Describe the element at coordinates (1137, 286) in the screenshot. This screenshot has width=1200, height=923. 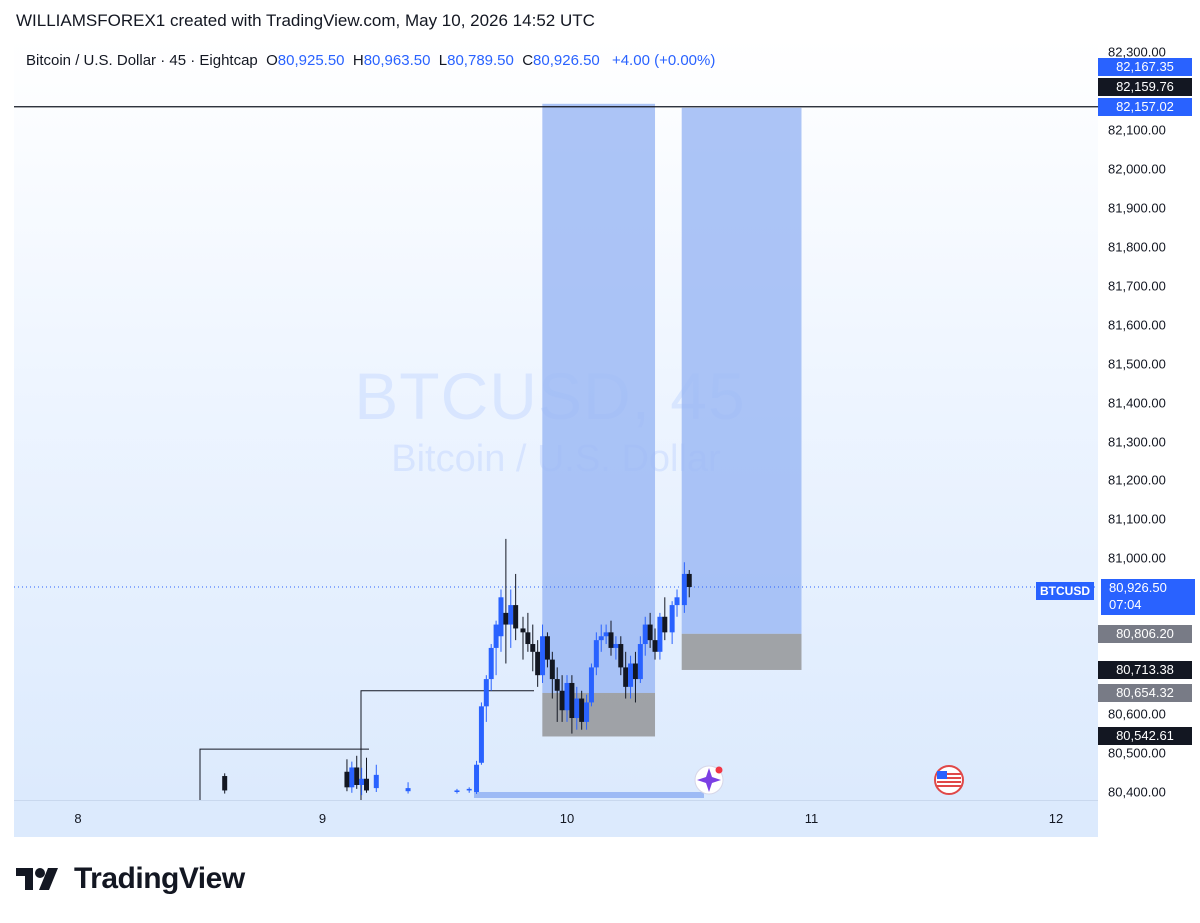
I see `y-tick-label: 81,700.00` at that location.